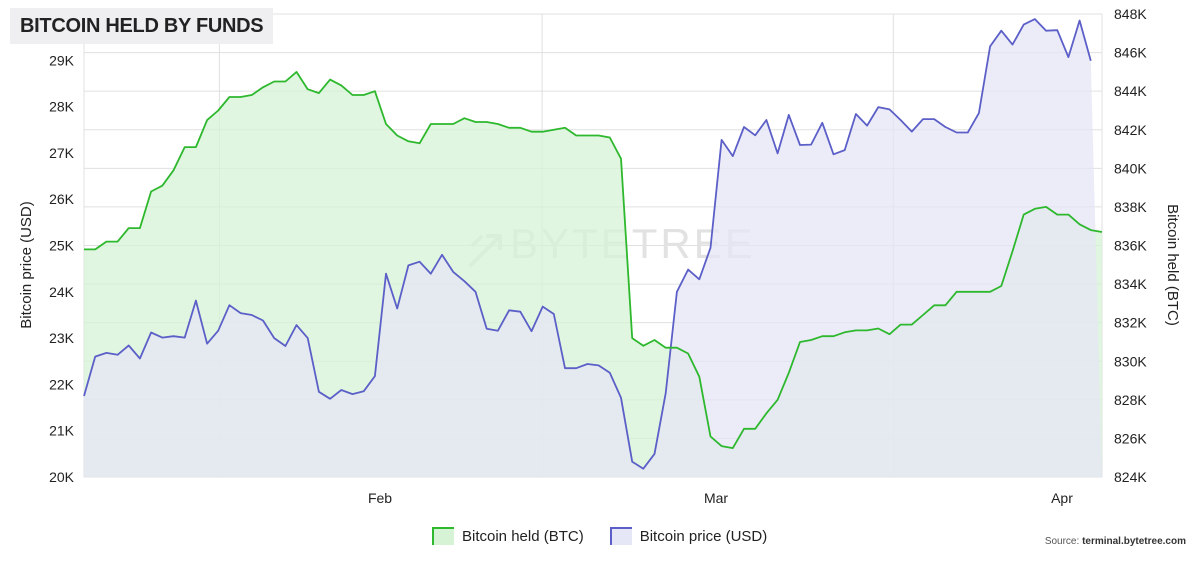 The height and width of the screenshot is (570, 1200). Describe the element at coordinates (1172, 265) in the screenshot. I see `right-axis-title: Bitcoin held (BTC)` at that location.